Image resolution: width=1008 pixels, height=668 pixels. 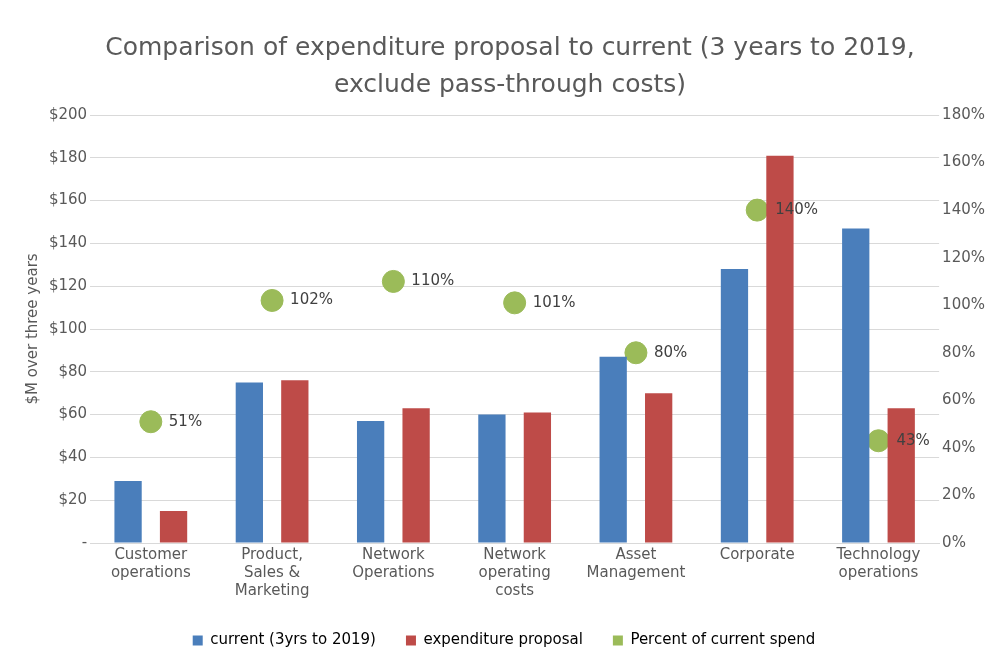 I want to click on y2-tick-label: 180%, so click(x=964, y=113).